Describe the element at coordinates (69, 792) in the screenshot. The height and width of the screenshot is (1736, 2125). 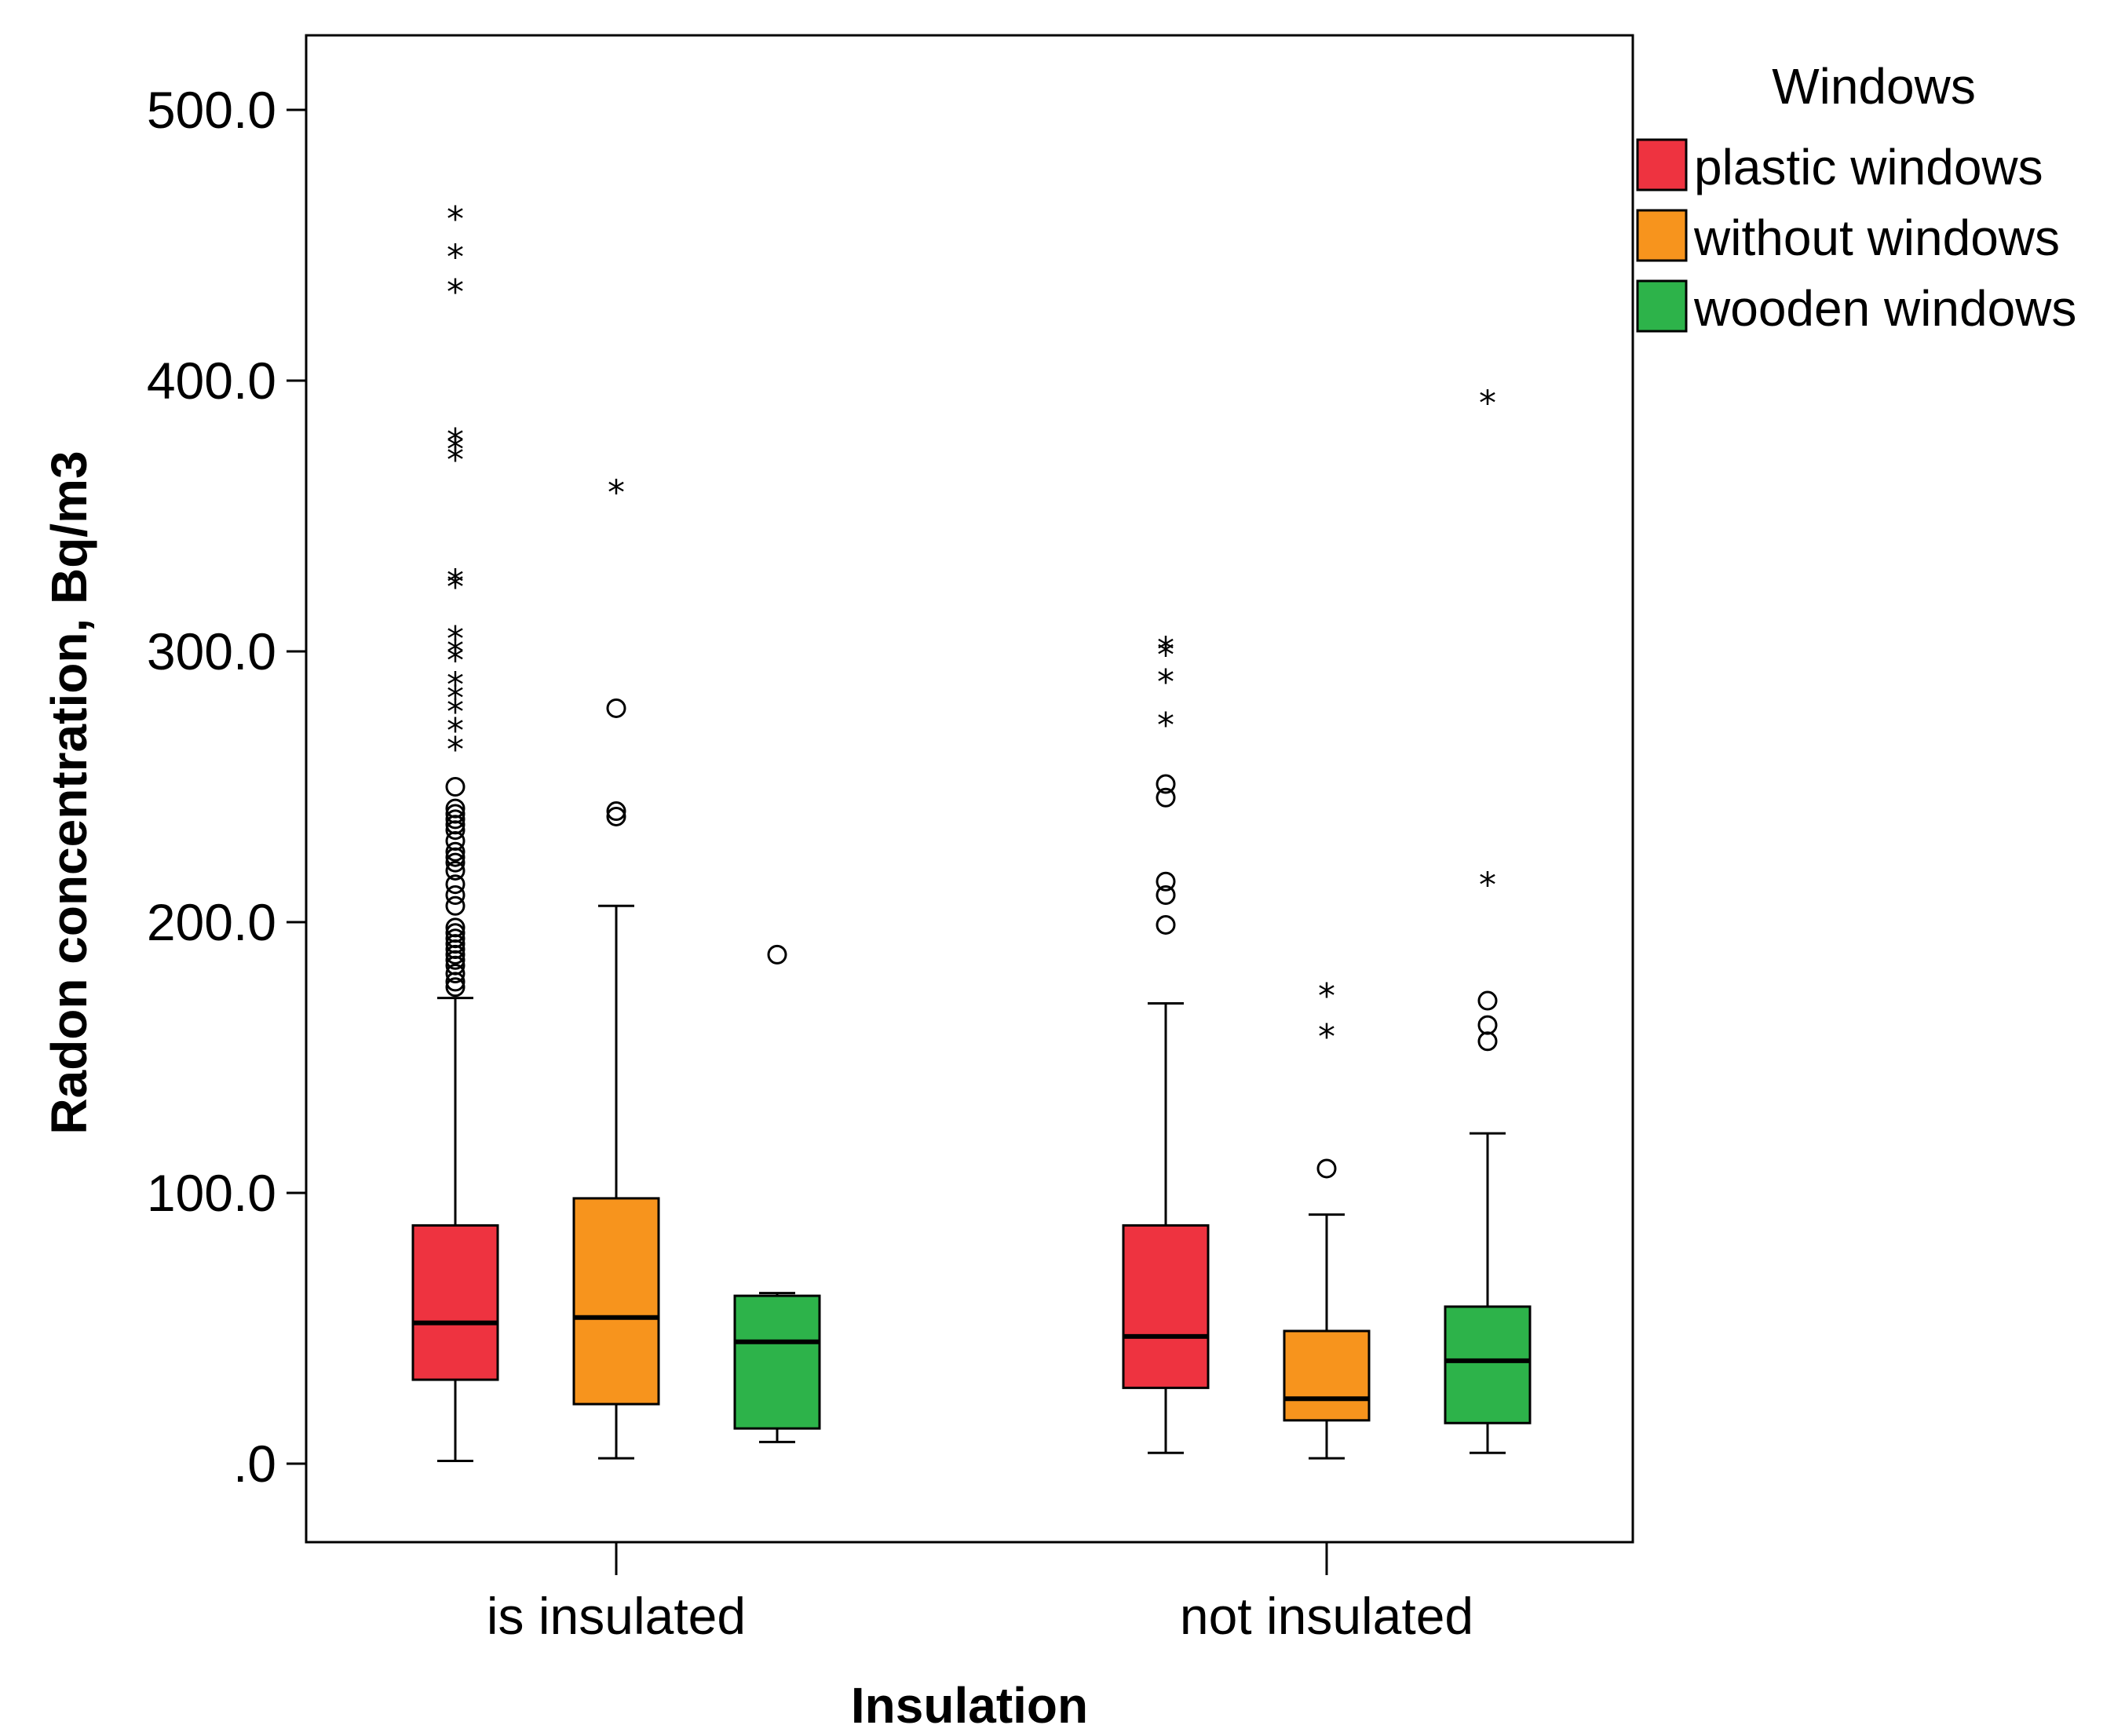
I see `y-axis-title: Radon concentration, Bq/m3` at that location.